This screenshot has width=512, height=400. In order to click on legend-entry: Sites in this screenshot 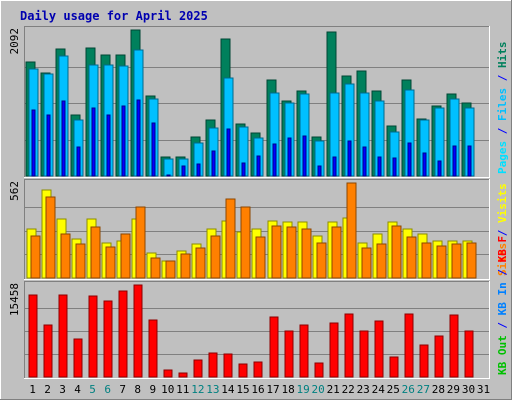, I will do `click(502, 259)`.